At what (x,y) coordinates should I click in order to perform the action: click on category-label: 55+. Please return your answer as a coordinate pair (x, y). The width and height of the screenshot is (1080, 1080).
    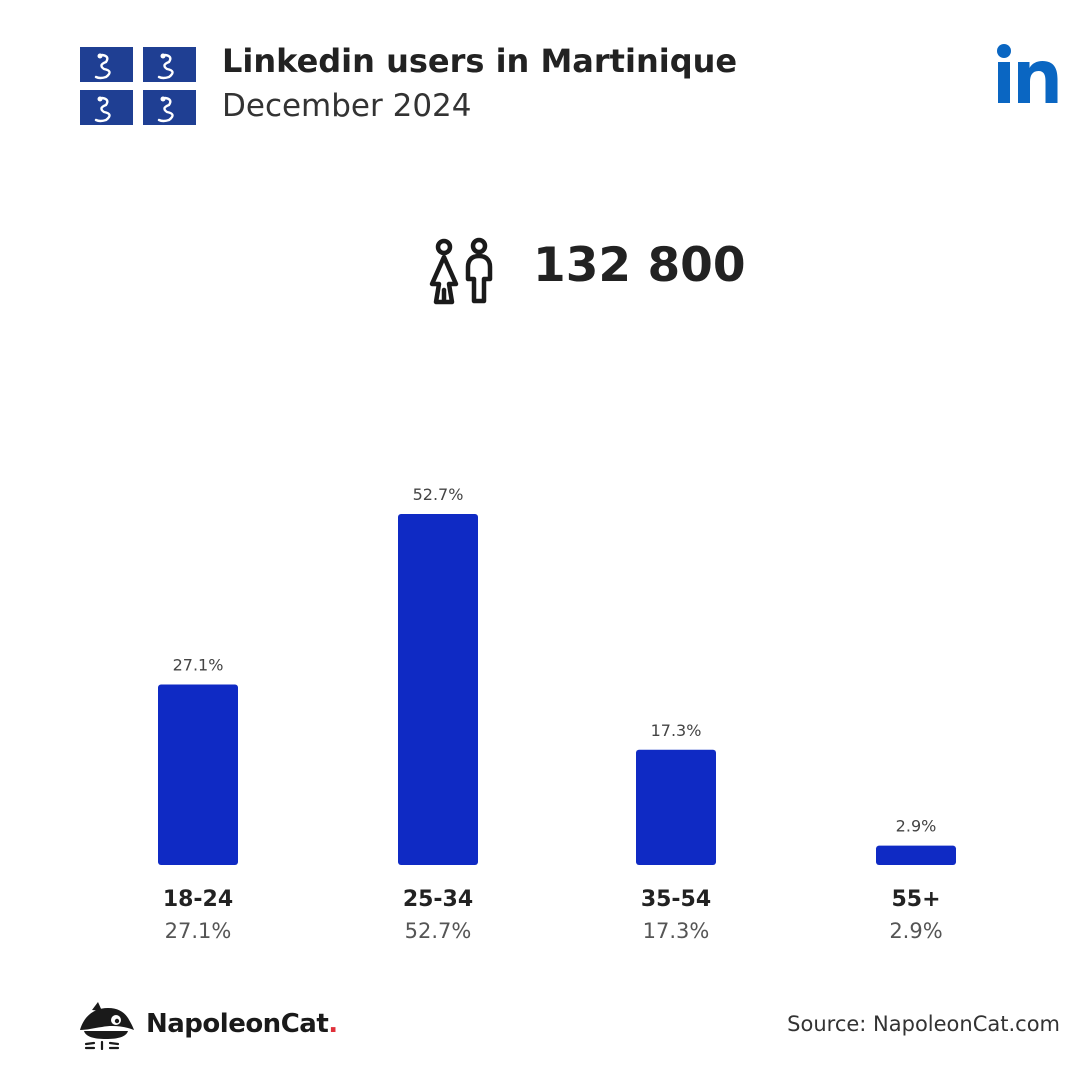
    Looking at the image, I should click on (915, 899).